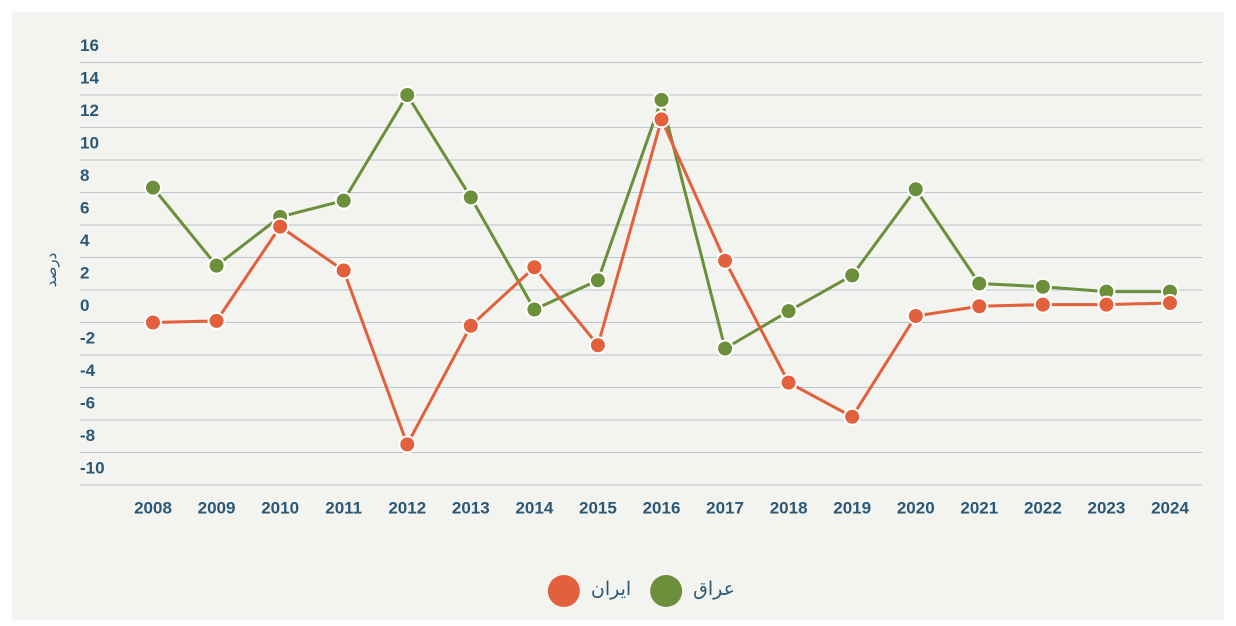 The width and height of the screenshot is (1236, 626). What do you see at coordinates (89, 45) in the screenshot?
I see `y-tick-label: 16` at bounding box center [89, 45].